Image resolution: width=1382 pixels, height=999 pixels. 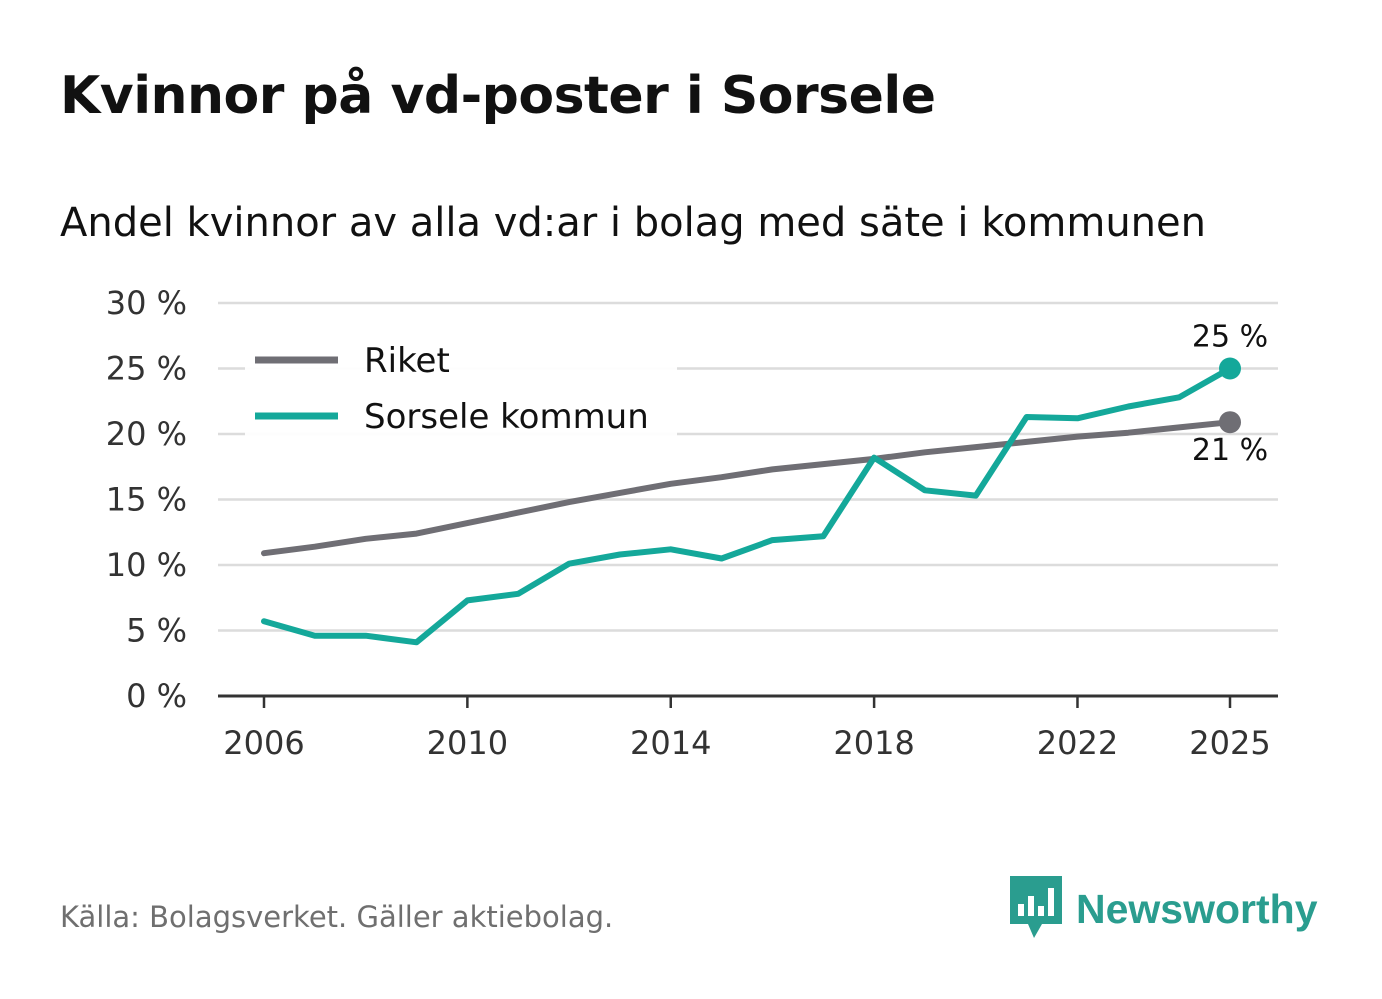 I want to click on source-note: Källa: Bolagsverket. Gäller aktiebolag., so click(x=337, y=917).